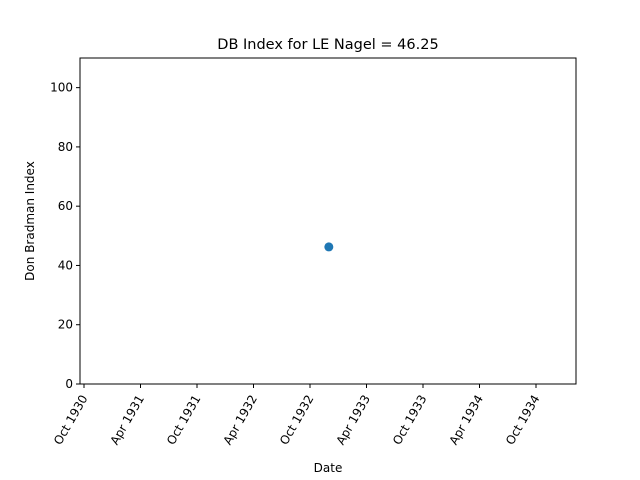 This screenshot has width=640, height=480. Describe the element at coordinates (127, 420) in the screenshot. I see `x-tick-label: Apr 1931` at that location.